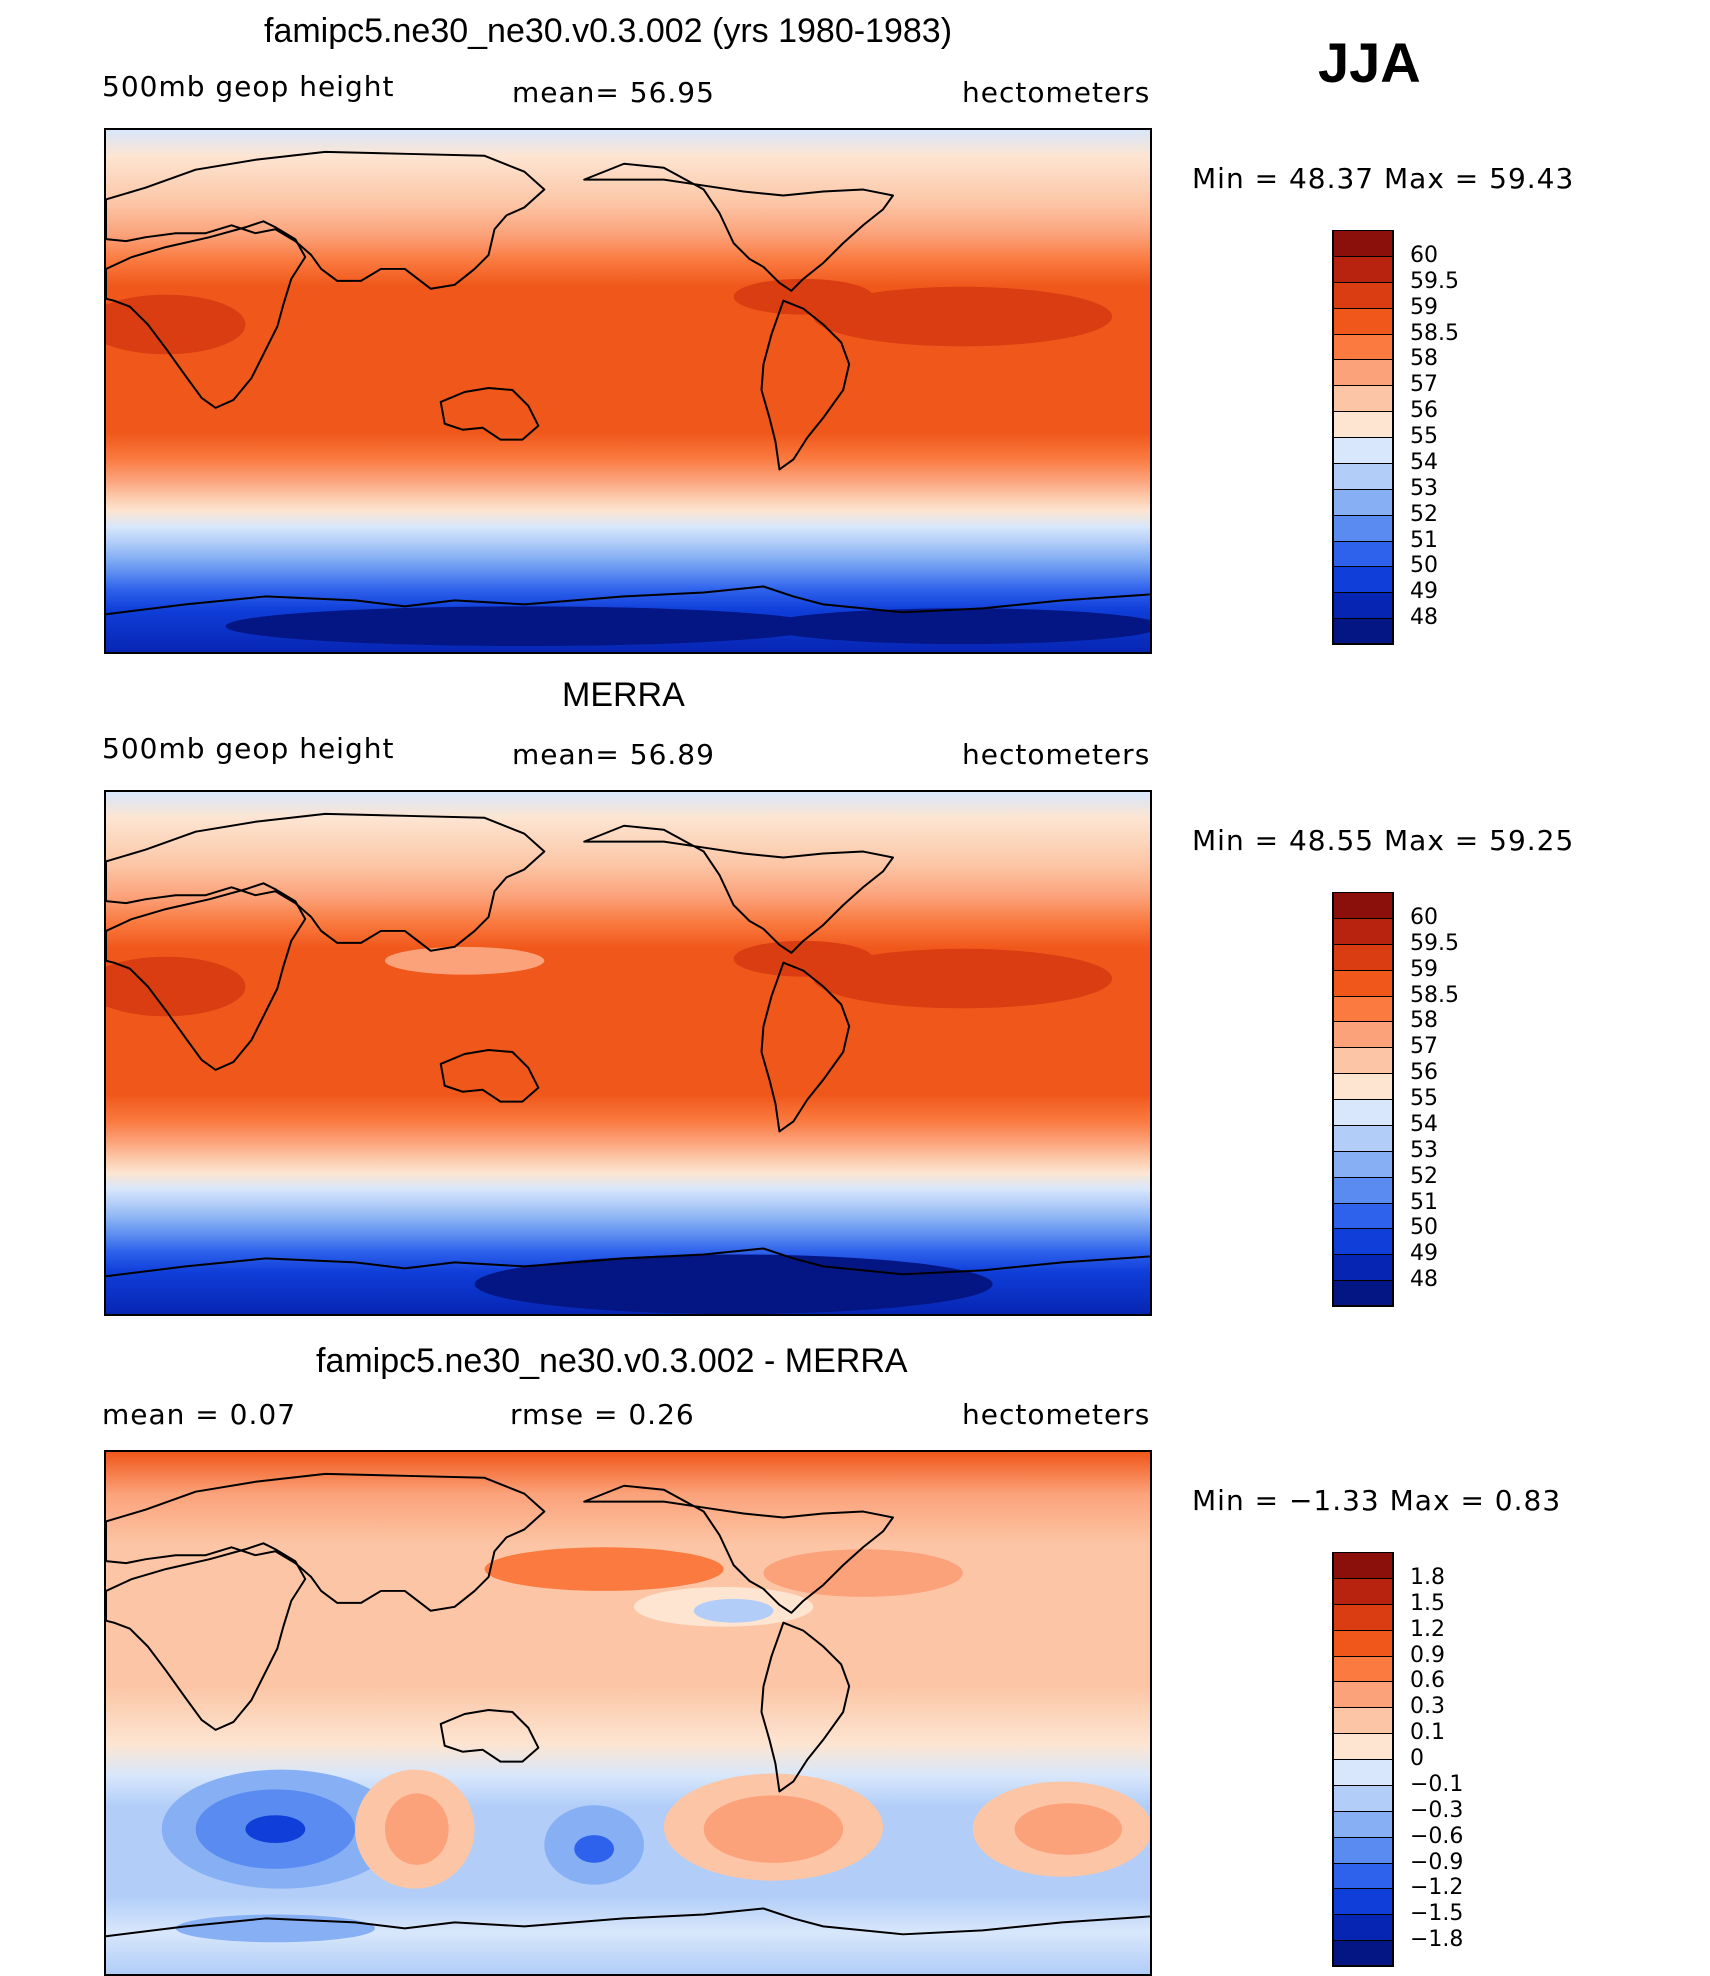  I want to click on panel-2-variable-label: 500mb geop height, so click(248, 748).